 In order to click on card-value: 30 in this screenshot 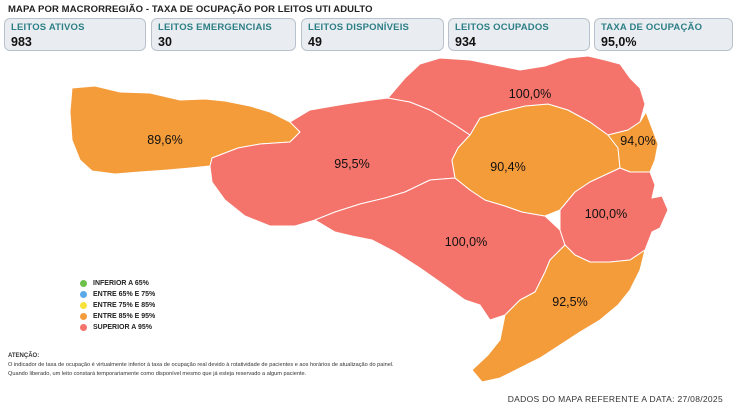, I will do `click(165, 42)`.